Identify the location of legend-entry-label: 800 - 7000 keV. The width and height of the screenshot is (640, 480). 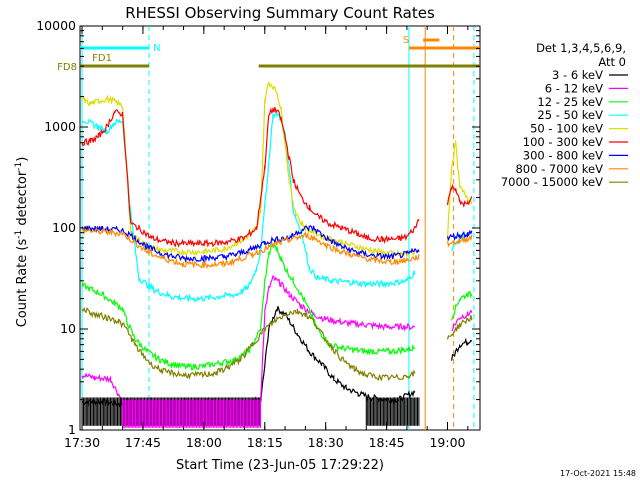
(559, 169).